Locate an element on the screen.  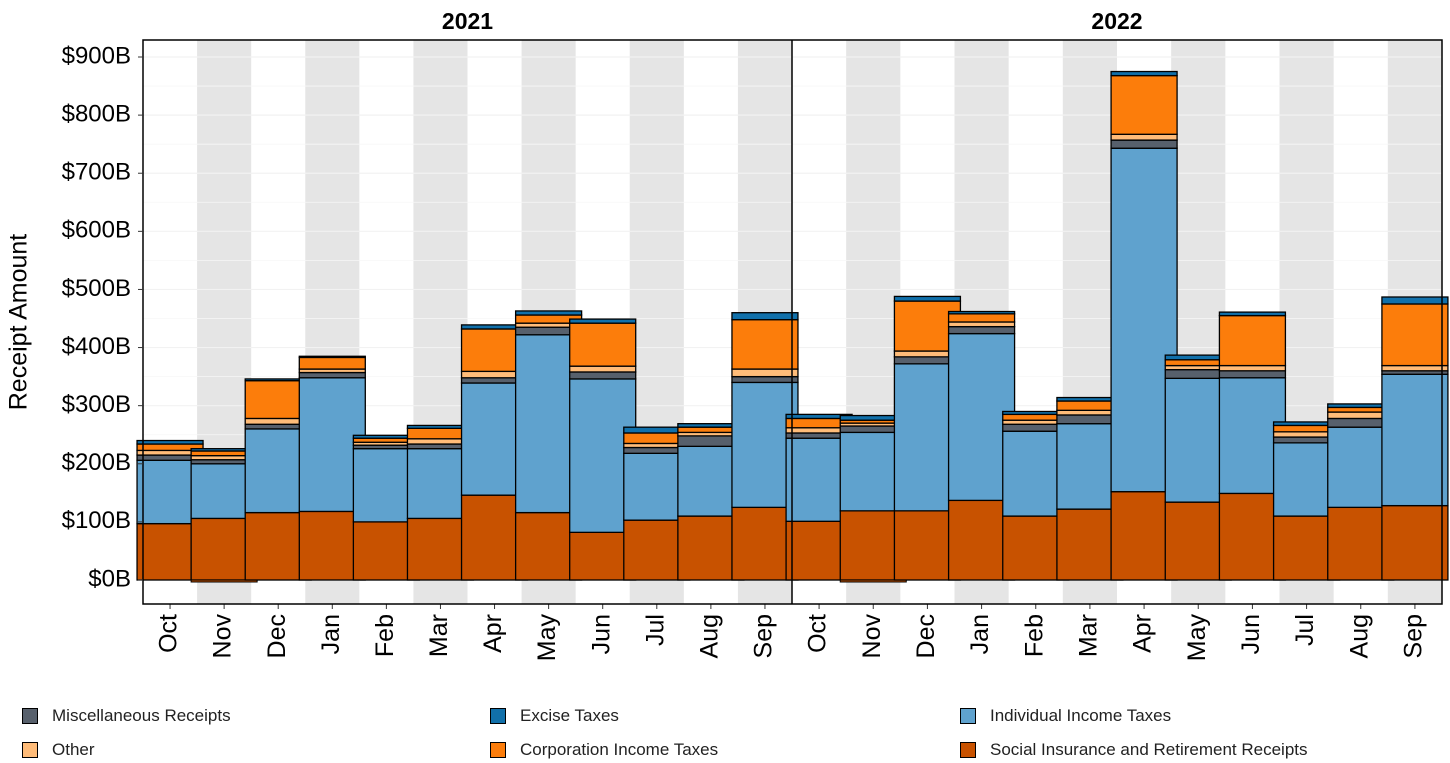
y-tick-label: $600B is located at coordinates (96, 230).